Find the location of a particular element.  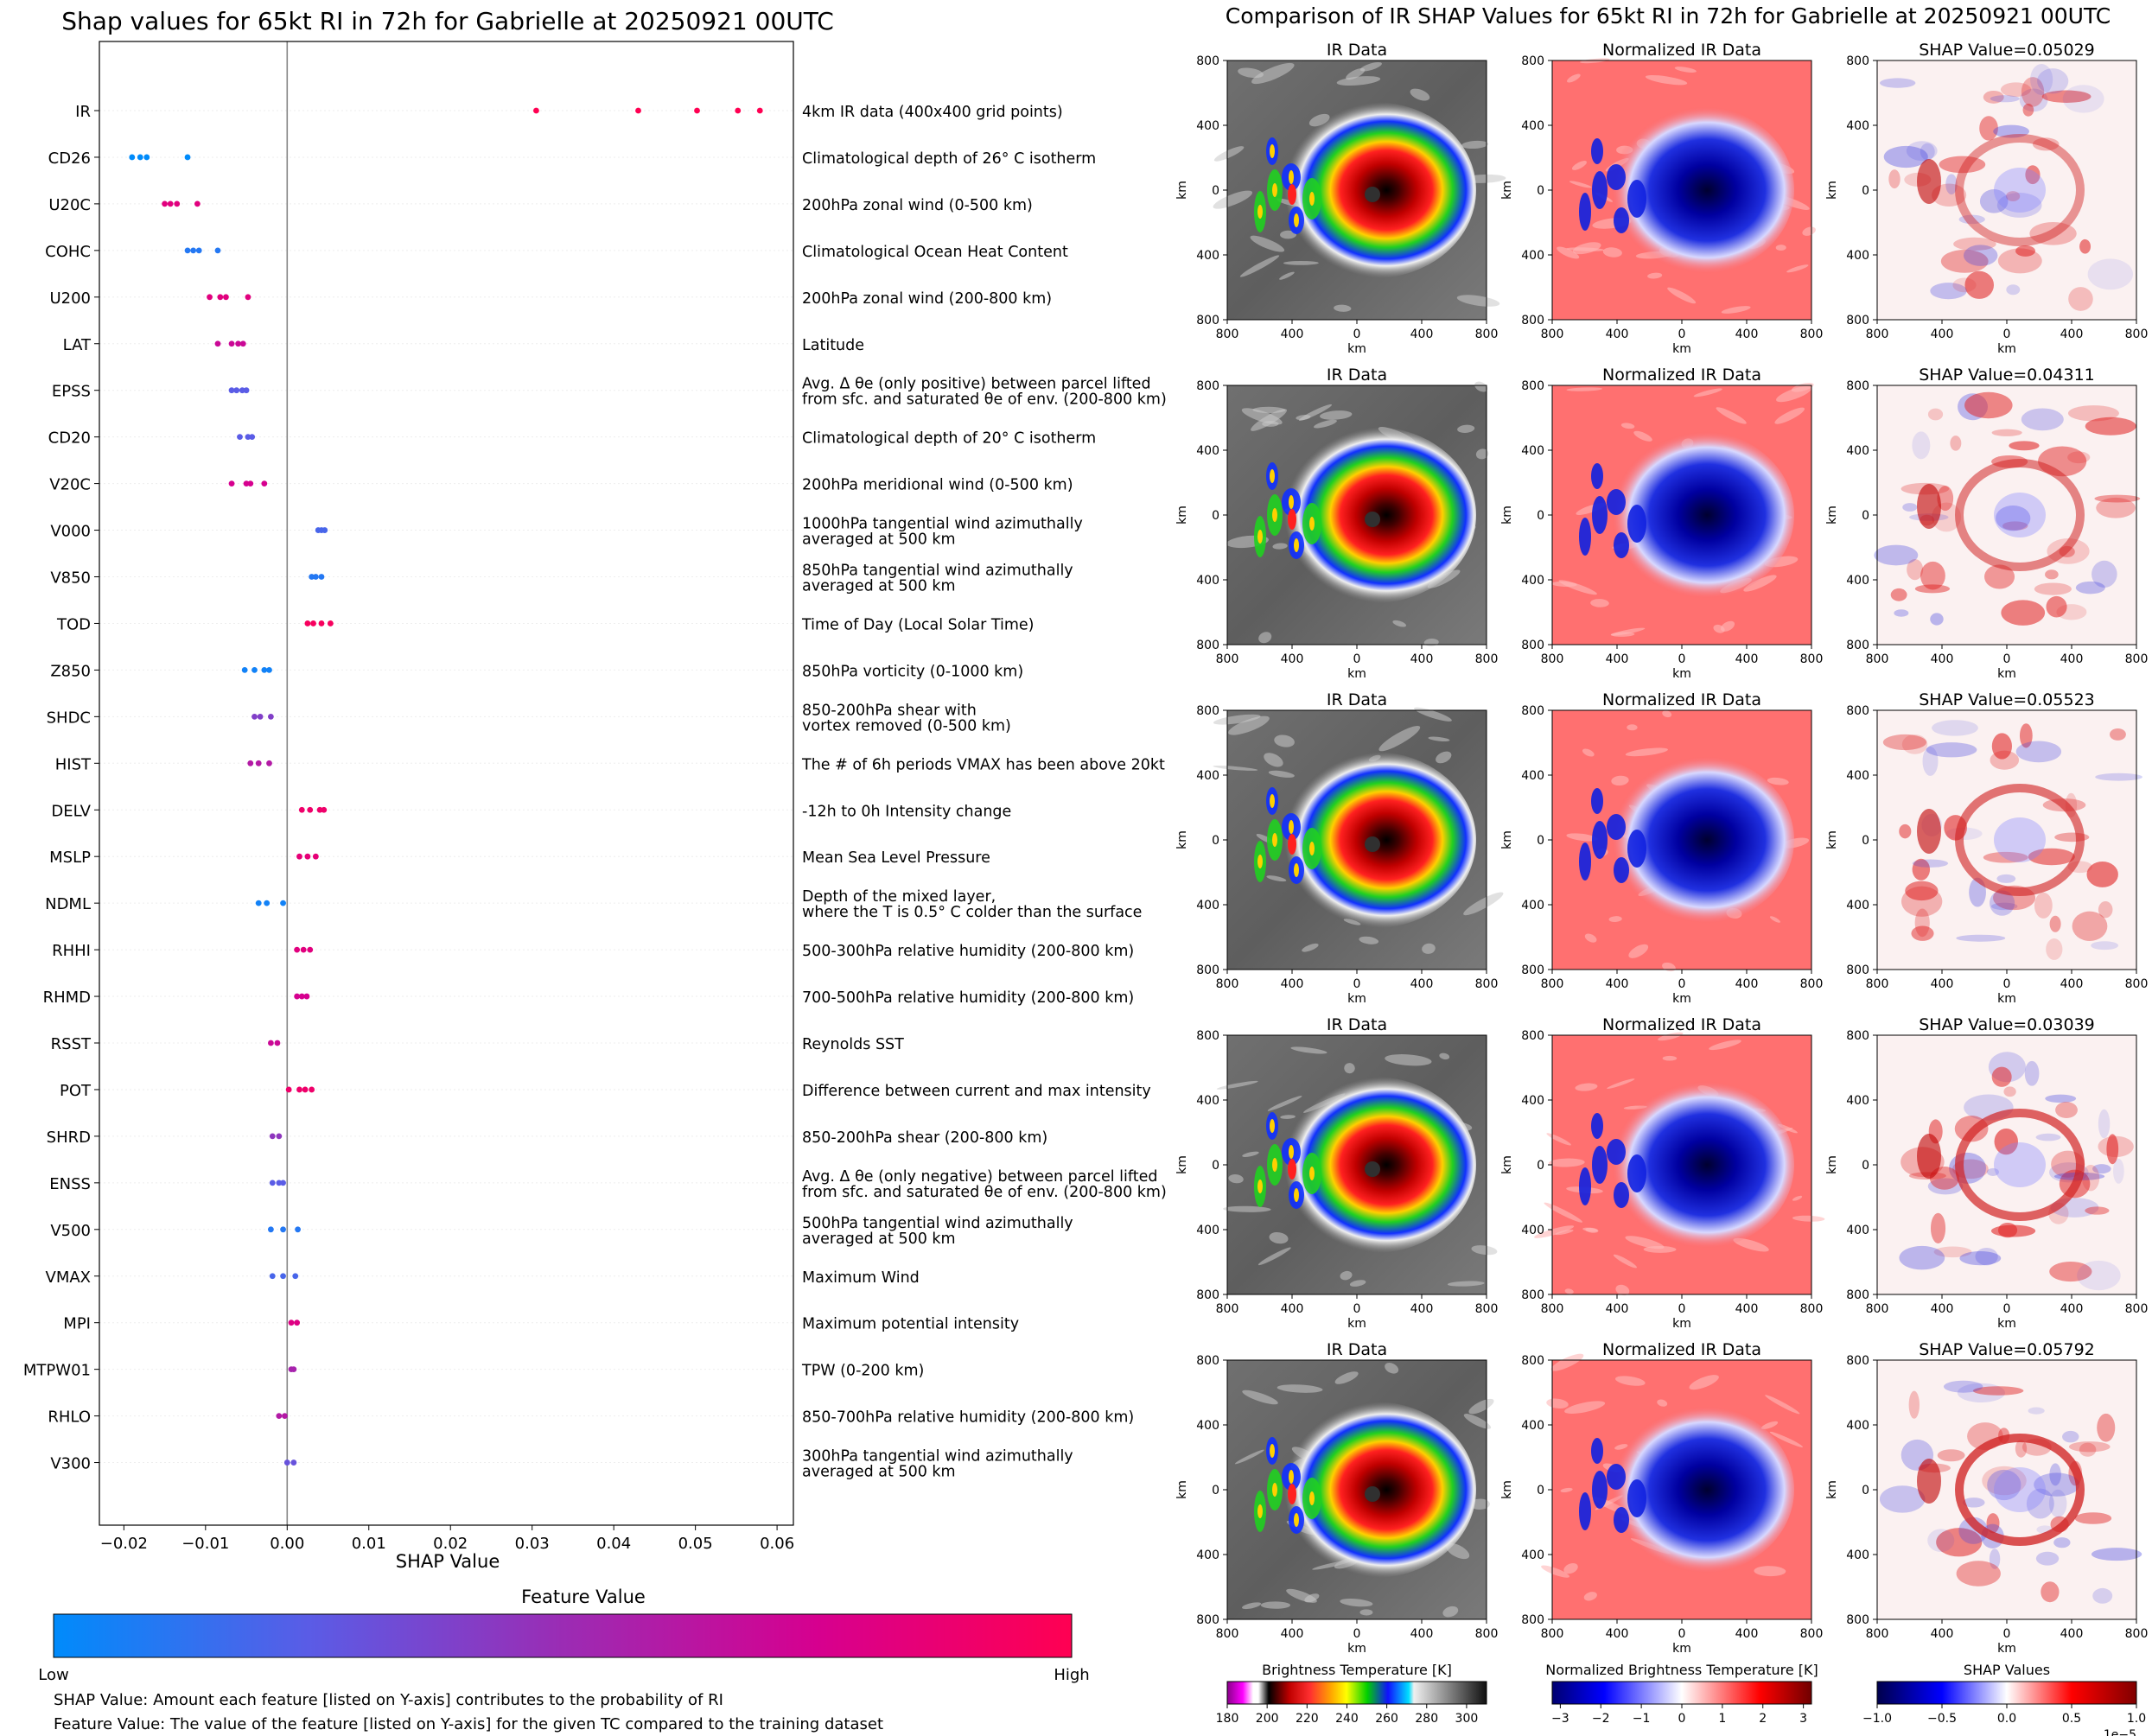

colorbar-tick-label: 200 is located at coordinates (1267, 1719).